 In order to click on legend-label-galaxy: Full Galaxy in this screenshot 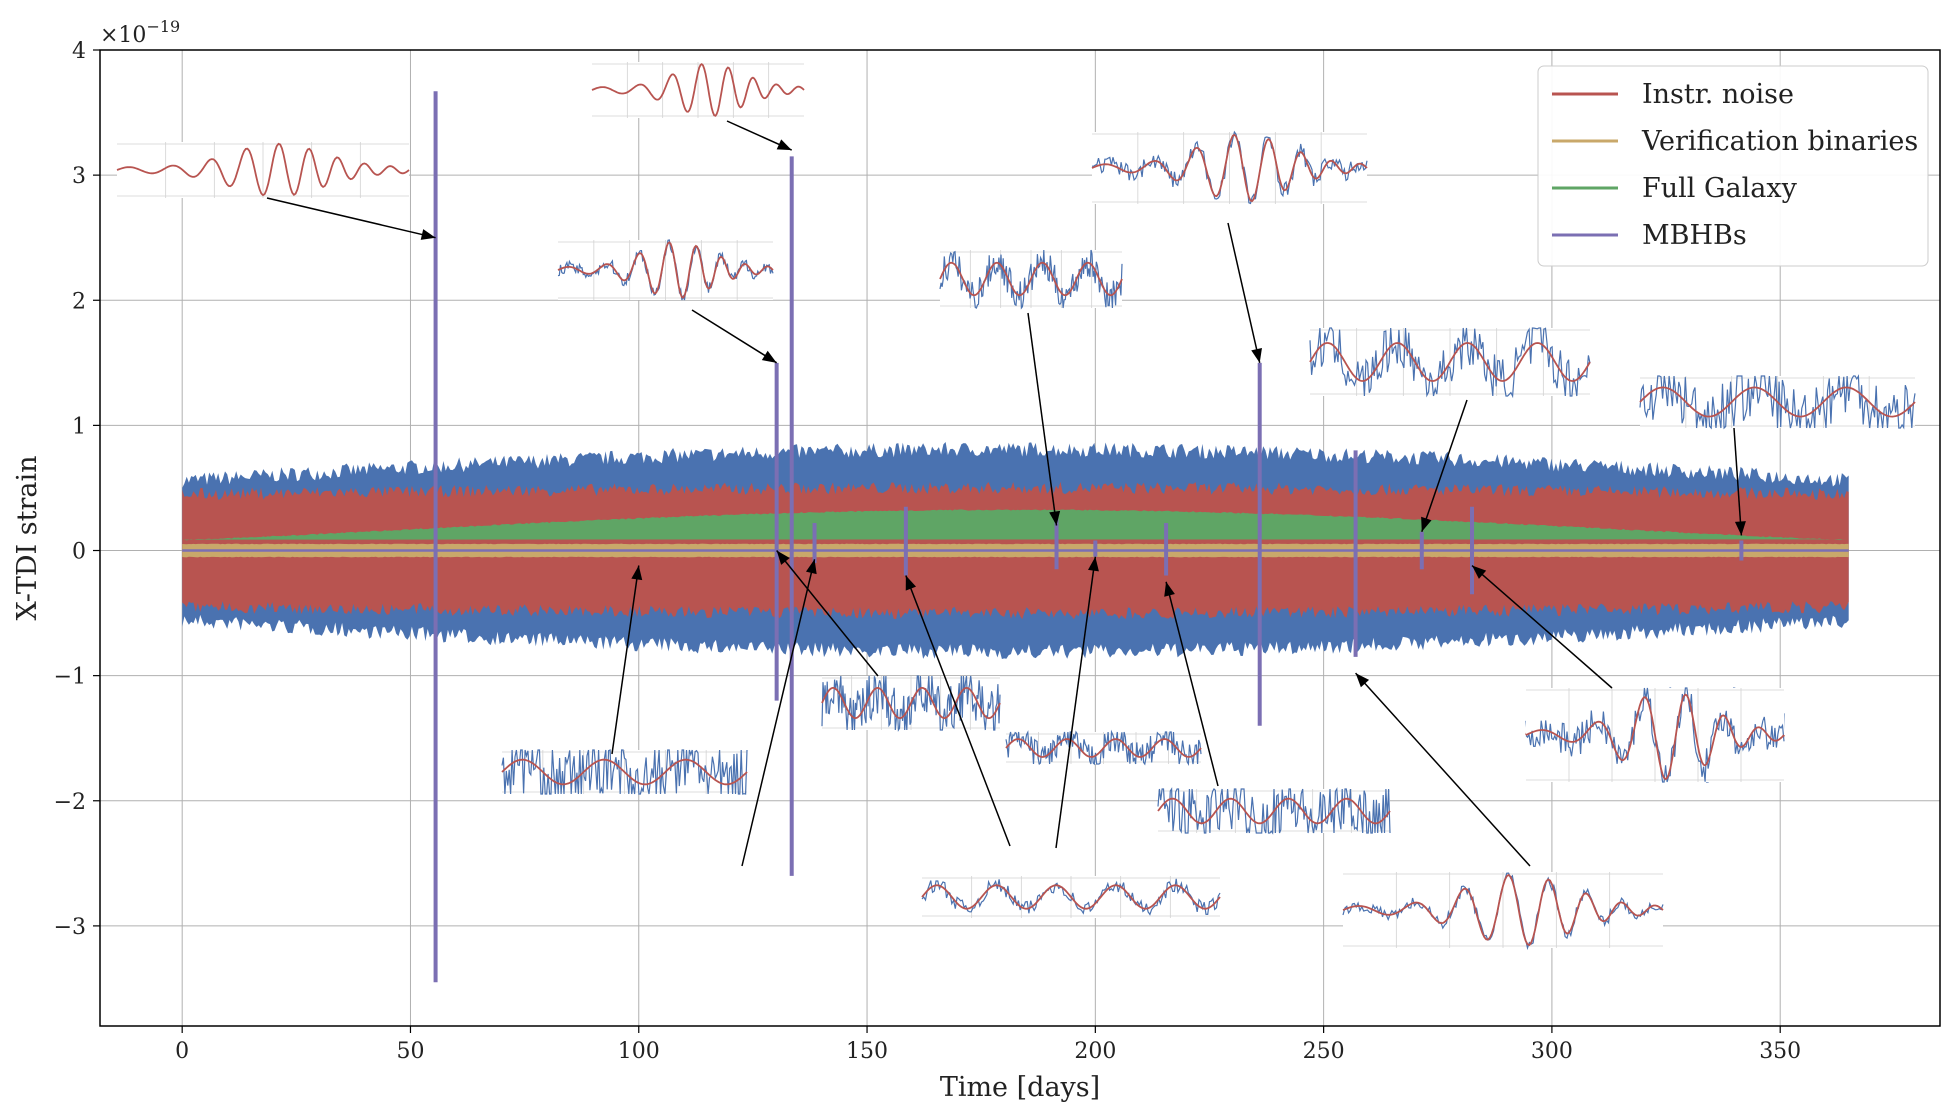, I will do `click(1720, 188)`.